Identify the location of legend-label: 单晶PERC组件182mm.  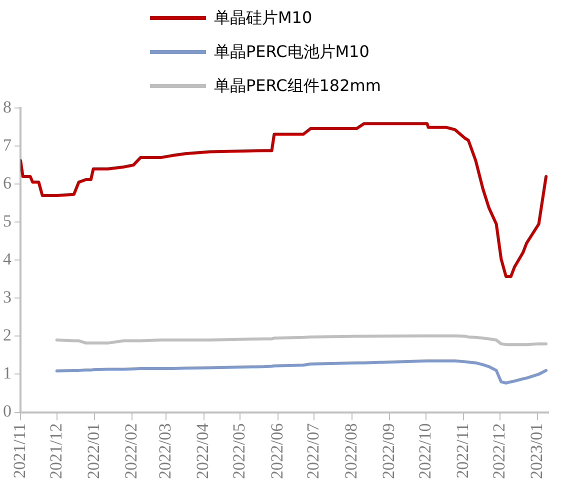
(297, 86).